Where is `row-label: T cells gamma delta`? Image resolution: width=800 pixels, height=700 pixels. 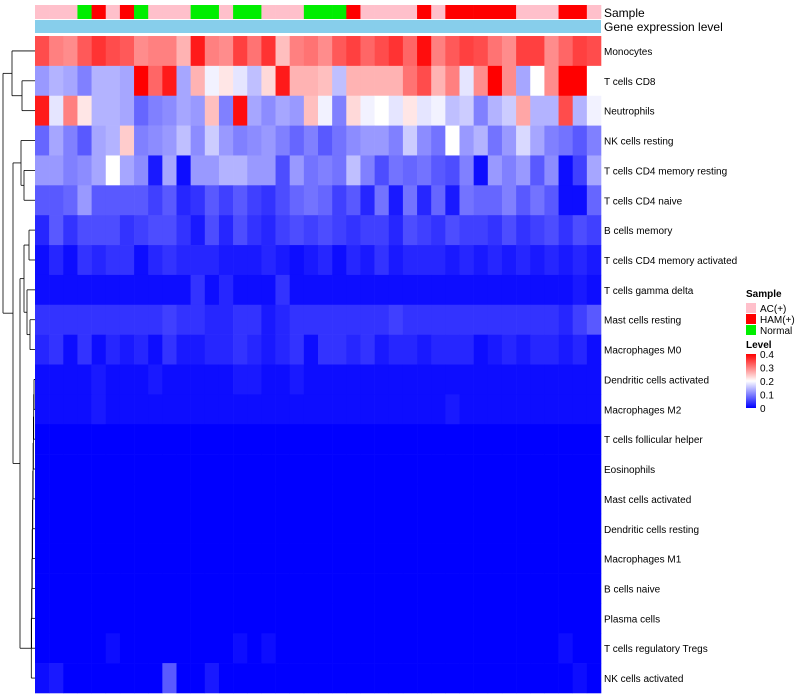
row-label: T cells gamma delta is located at coordinates (649, 291).